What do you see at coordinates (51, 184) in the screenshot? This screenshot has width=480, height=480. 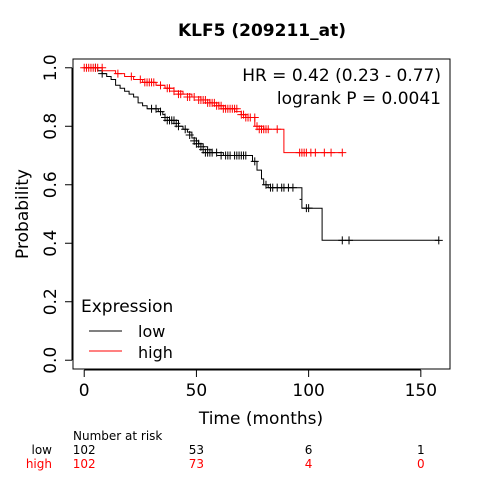 I see `y-tick-label: 0.6` at bounding box center [51, 184].